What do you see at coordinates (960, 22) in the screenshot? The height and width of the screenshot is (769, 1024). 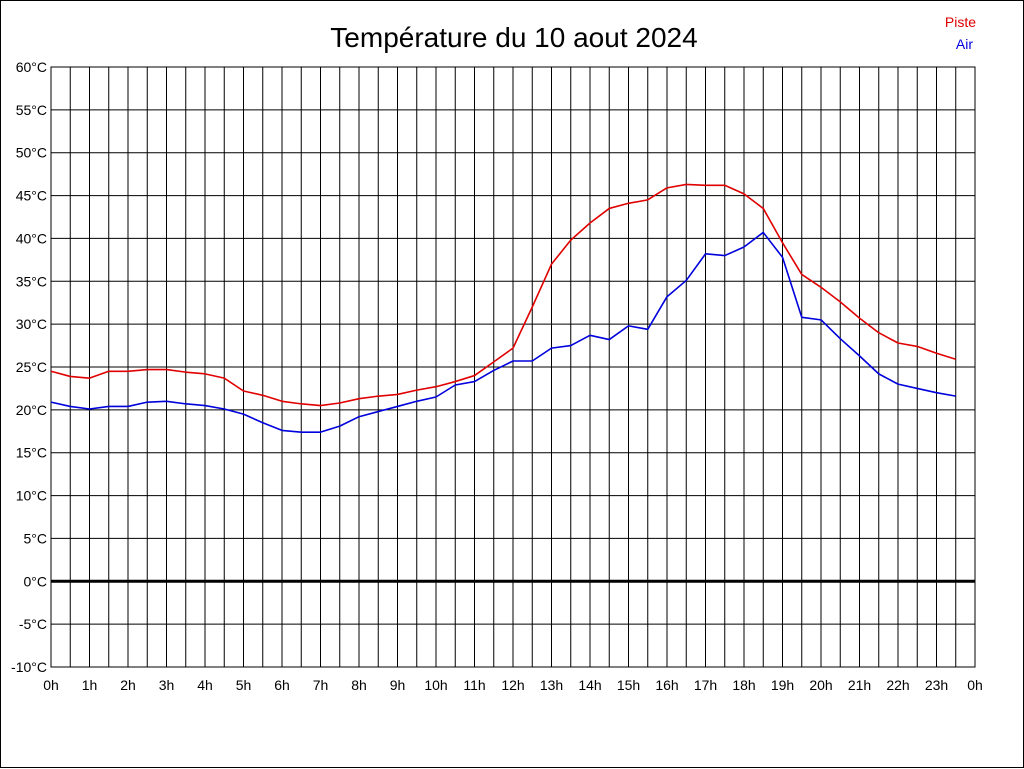 I see `legend-piste: Piste` at bounding box center [960, 22].